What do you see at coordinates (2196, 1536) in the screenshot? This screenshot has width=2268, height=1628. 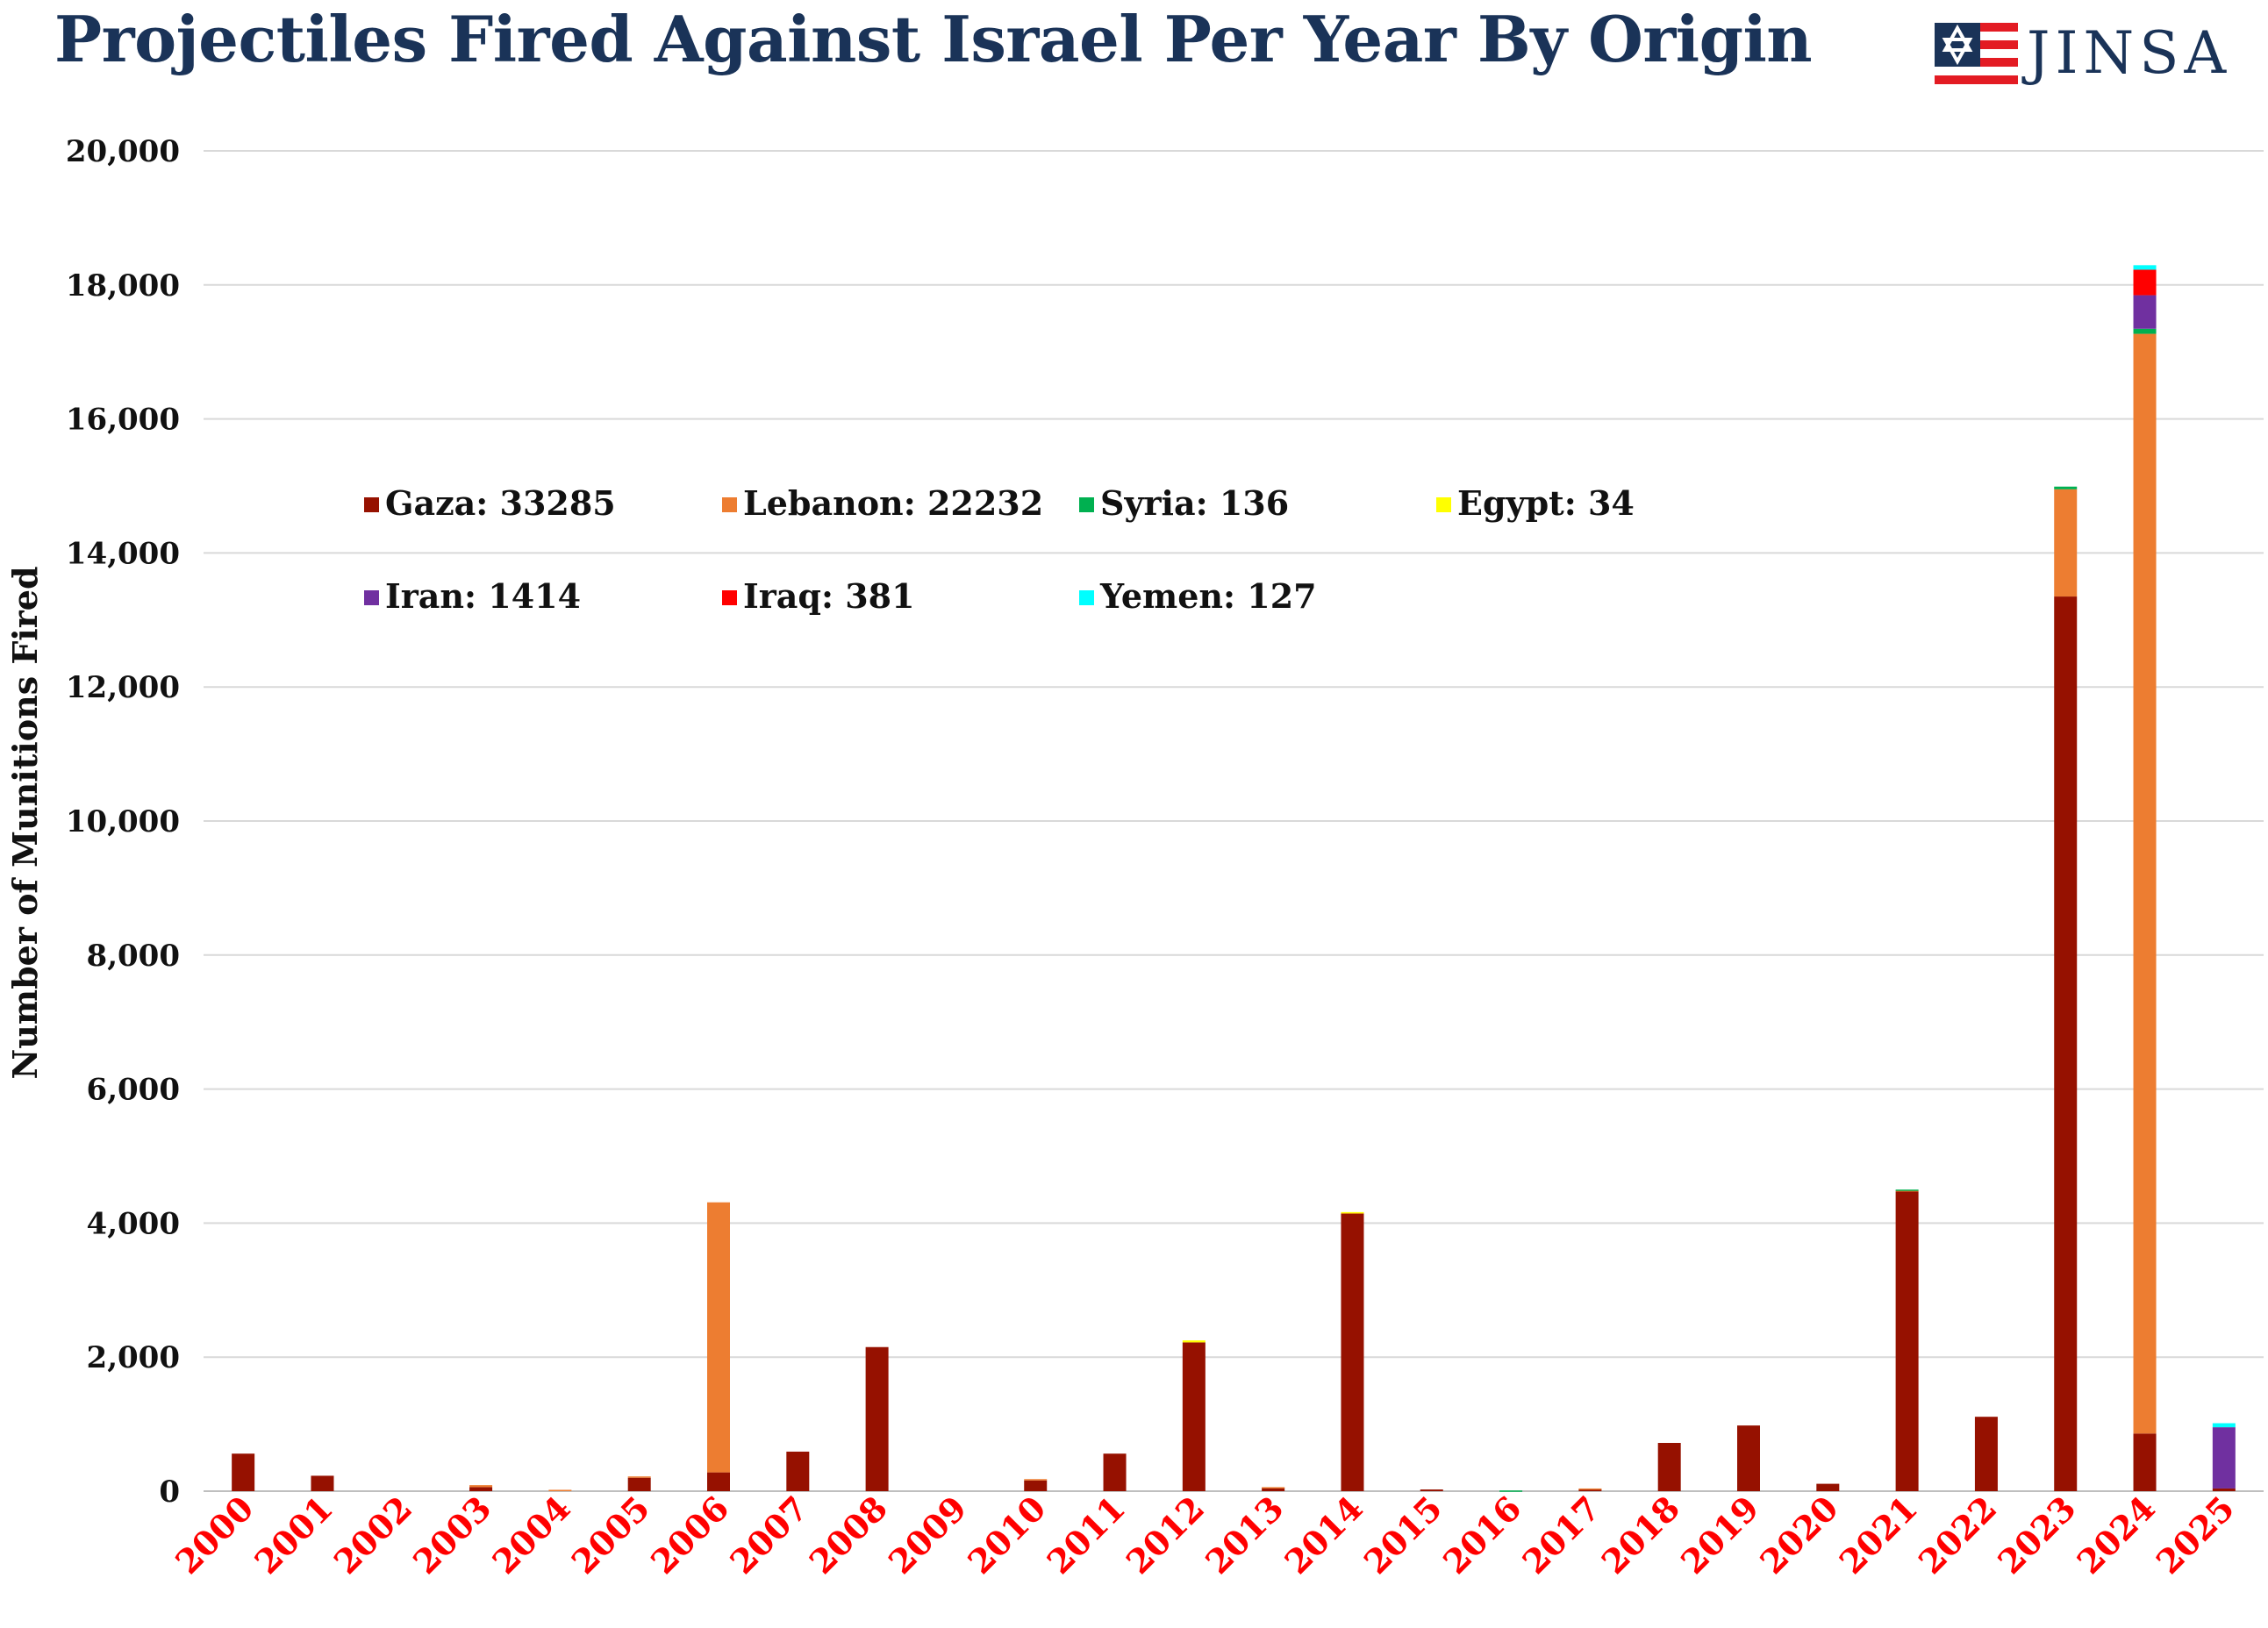 I see `x-tick-label: 2025` at bounding box center [2196, 1536].